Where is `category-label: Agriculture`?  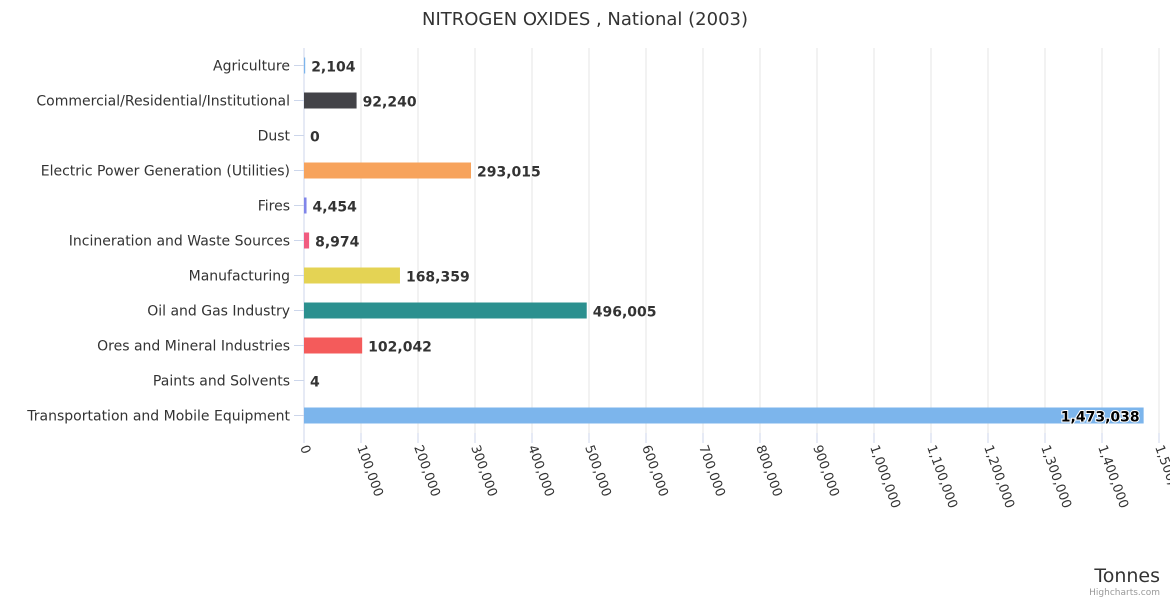 category-label: Agriculture is located at coordinates (251, 67).